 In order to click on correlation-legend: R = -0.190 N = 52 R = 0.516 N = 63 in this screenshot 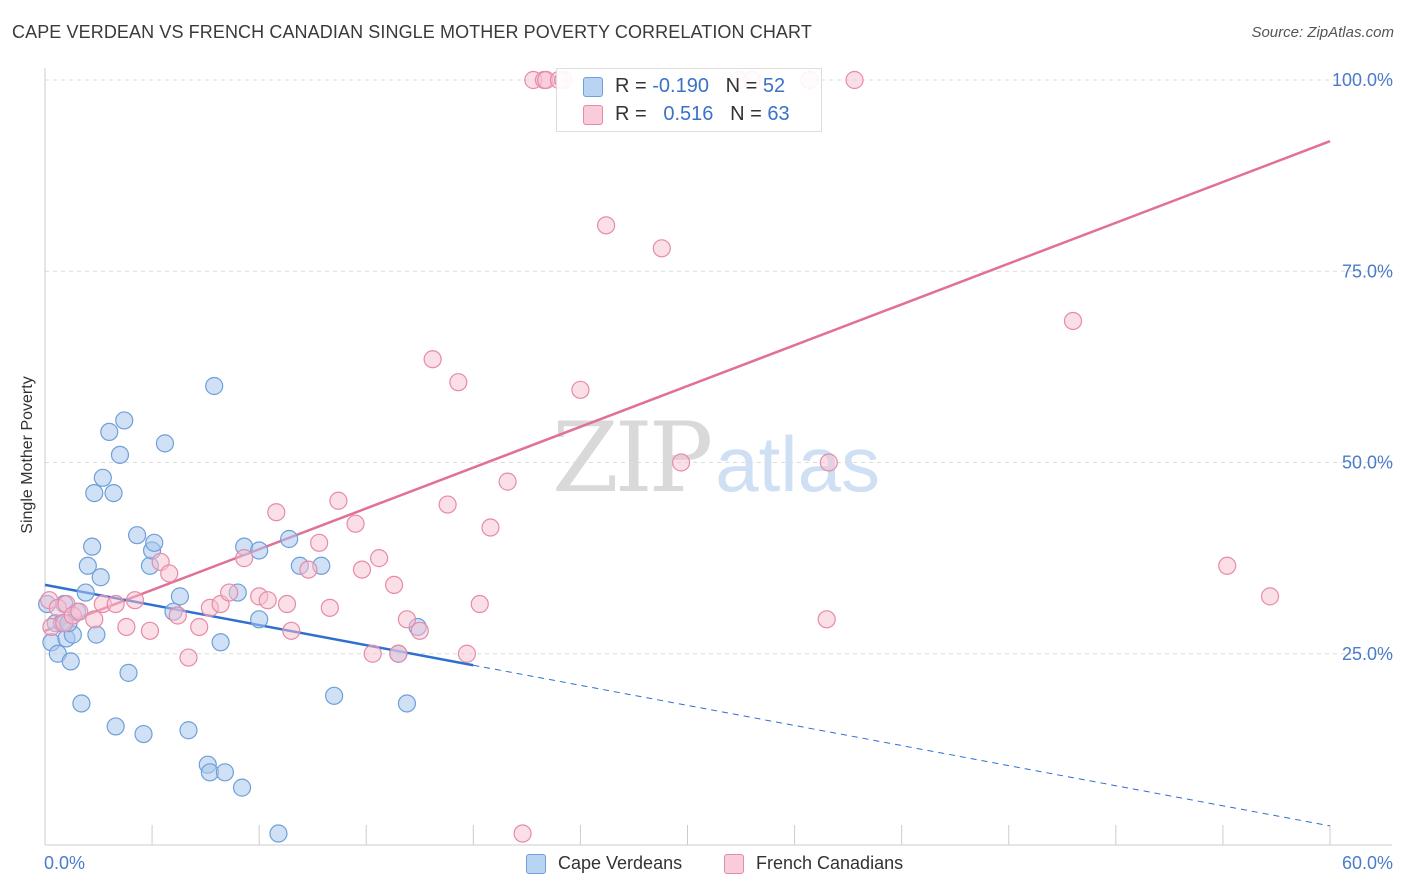, I will do `click(689, 100)`.